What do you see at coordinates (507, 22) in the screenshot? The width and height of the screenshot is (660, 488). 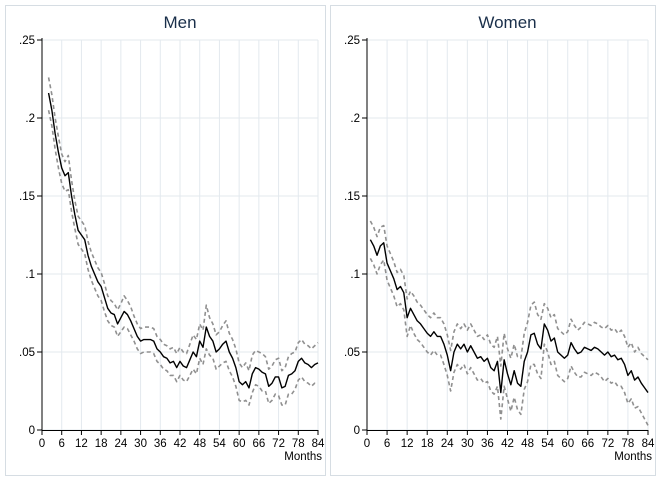 I see `chart-title: Women` at bounding box center [507, 22].